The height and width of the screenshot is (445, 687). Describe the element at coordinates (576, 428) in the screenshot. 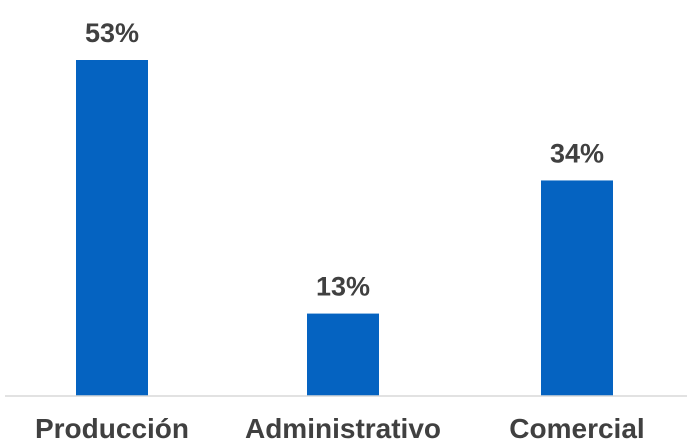

I see `category-label-comercial: Comercial` at that location.